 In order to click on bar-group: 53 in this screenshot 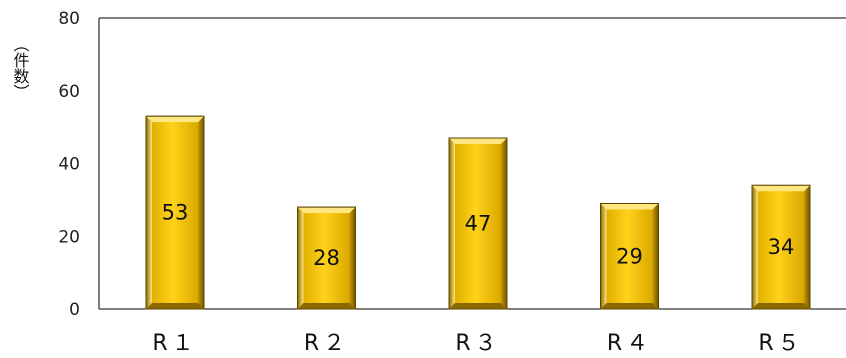, I will do `click(175, 212)`.